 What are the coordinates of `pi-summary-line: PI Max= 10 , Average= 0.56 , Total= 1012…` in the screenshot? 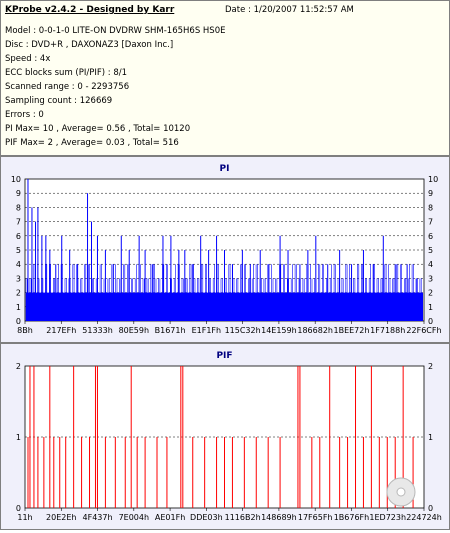 It's located at (98, 129).